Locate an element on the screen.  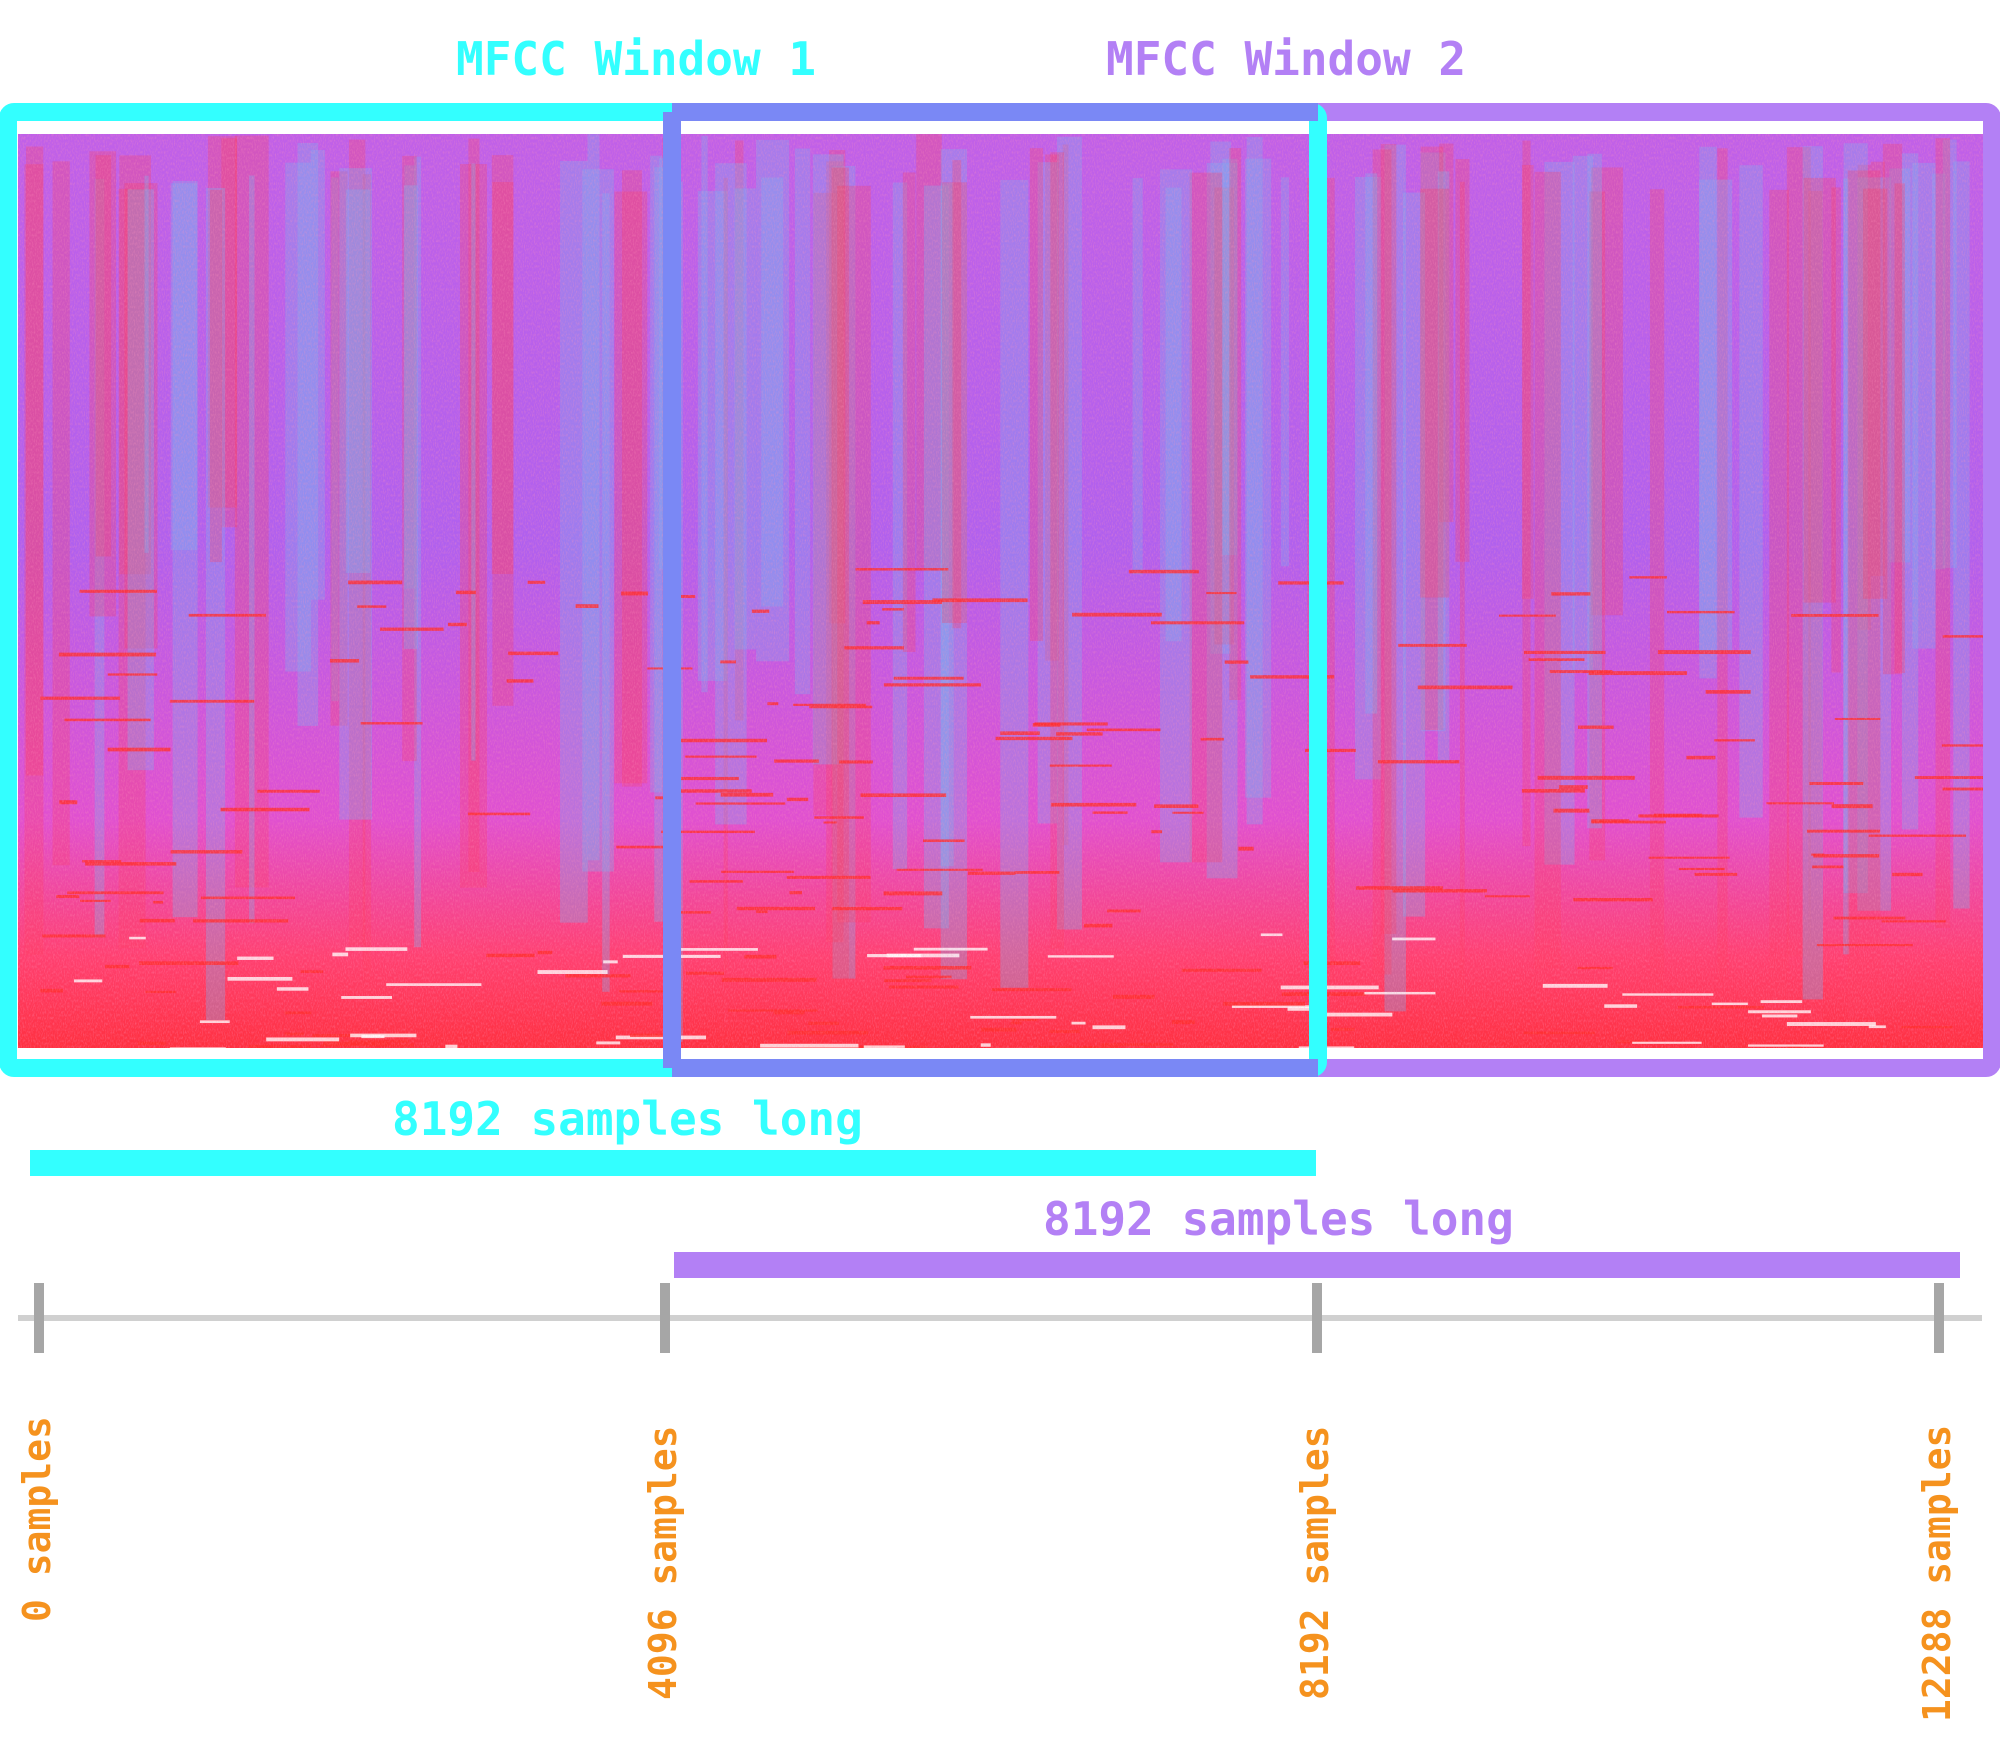
window-1-length-bar is located at coordinates (673, 1163).